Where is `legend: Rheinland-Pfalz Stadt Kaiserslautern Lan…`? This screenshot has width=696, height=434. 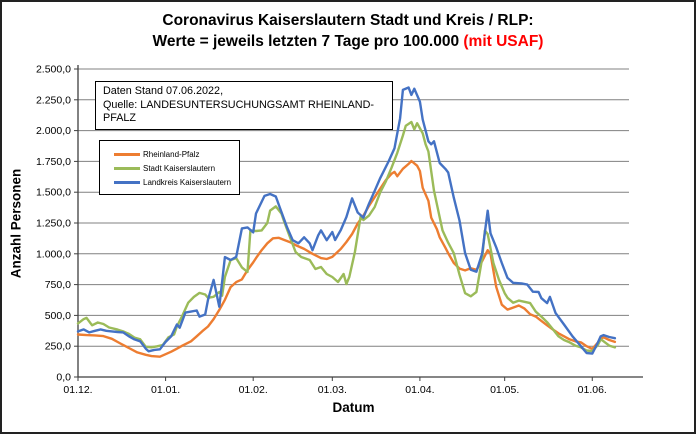
legend: Rheinland-Pfalz Stadt Kaiserslautern Lan… is located at coordinates (169, 167).